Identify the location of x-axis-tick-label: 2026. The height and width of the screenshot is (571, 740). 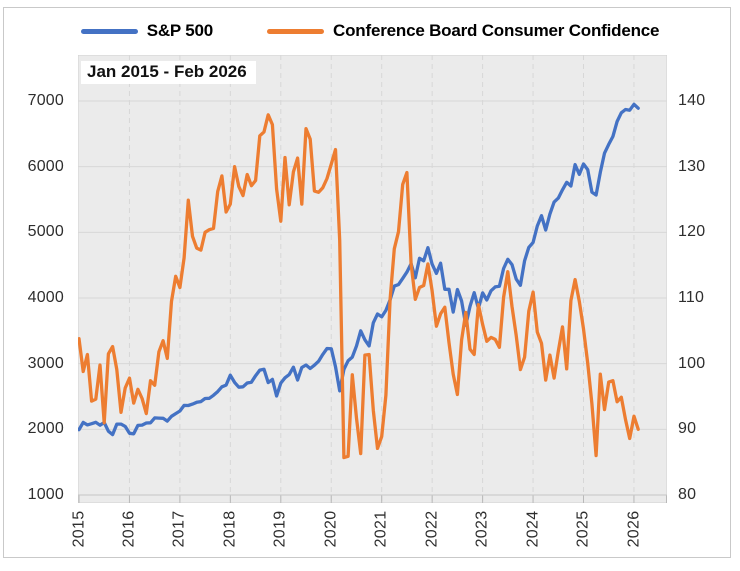
(633, 529).